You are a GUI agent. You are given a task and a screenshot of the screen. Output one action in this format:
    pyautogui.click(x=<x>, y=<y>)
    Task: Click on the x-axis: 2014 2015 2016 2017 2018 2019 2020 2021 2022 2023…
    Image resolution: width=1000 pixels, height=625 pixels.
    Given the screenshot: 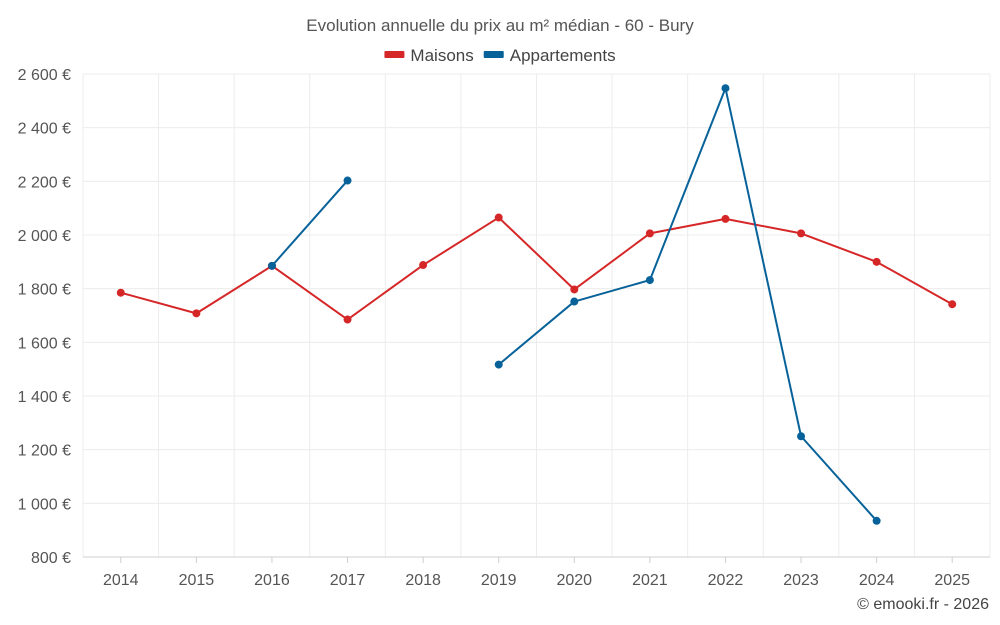 What is the action you would take?
    pyautogui.click(x=536, y=572)
    